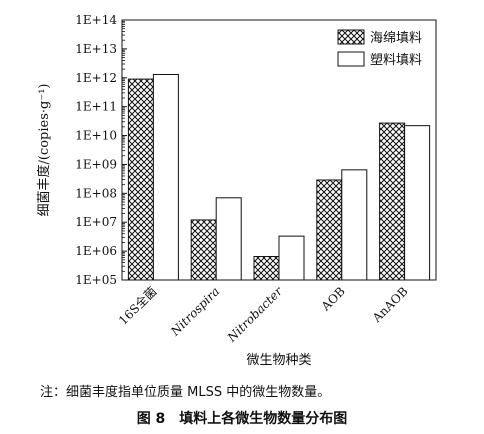 This screenshot has height=434, width=484. What do you see at coordinates (396, 38) in the screenshot?
I see `legend-label: 海绵填料` at bounding box center [396, 38].